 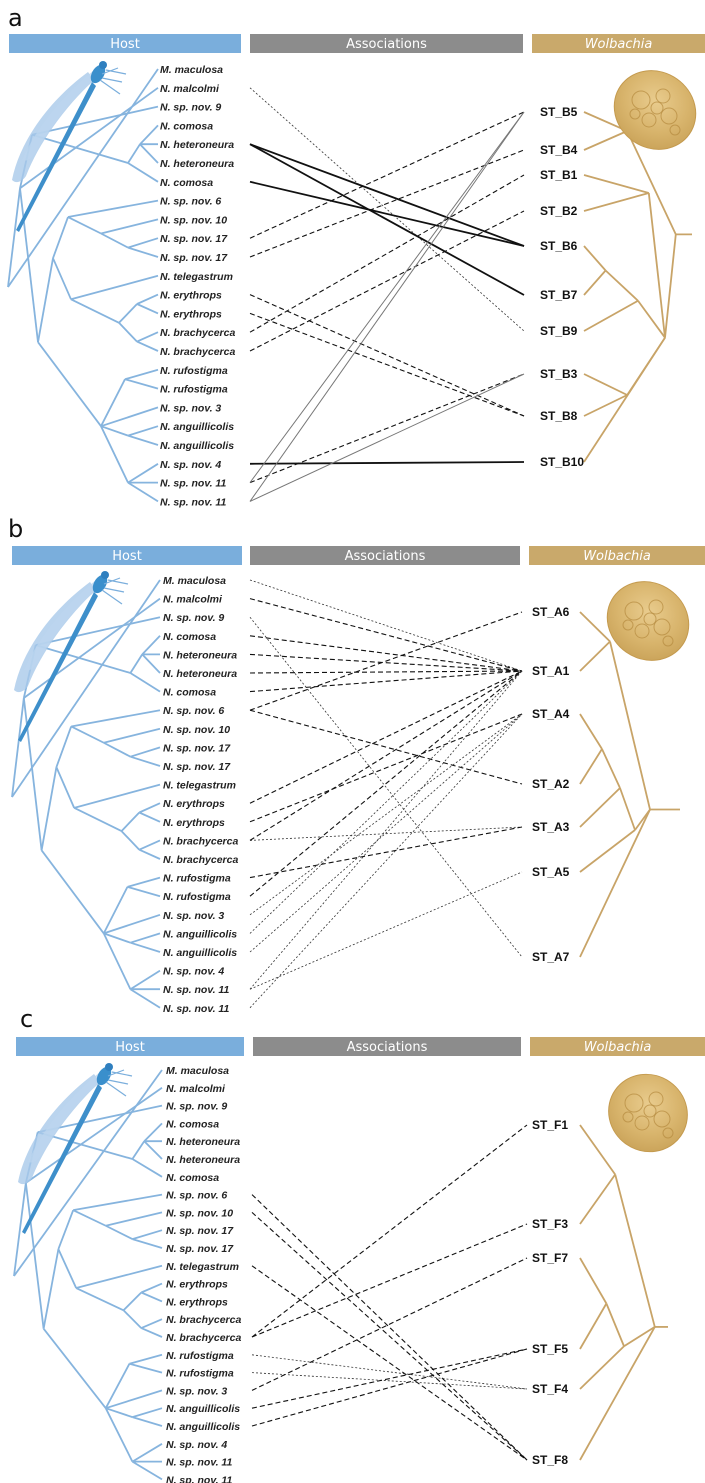 What do you see at coordinates (551, 612) in the screenshot?
I see `strain-label: ST_A6` at bounding box center [551, 612].